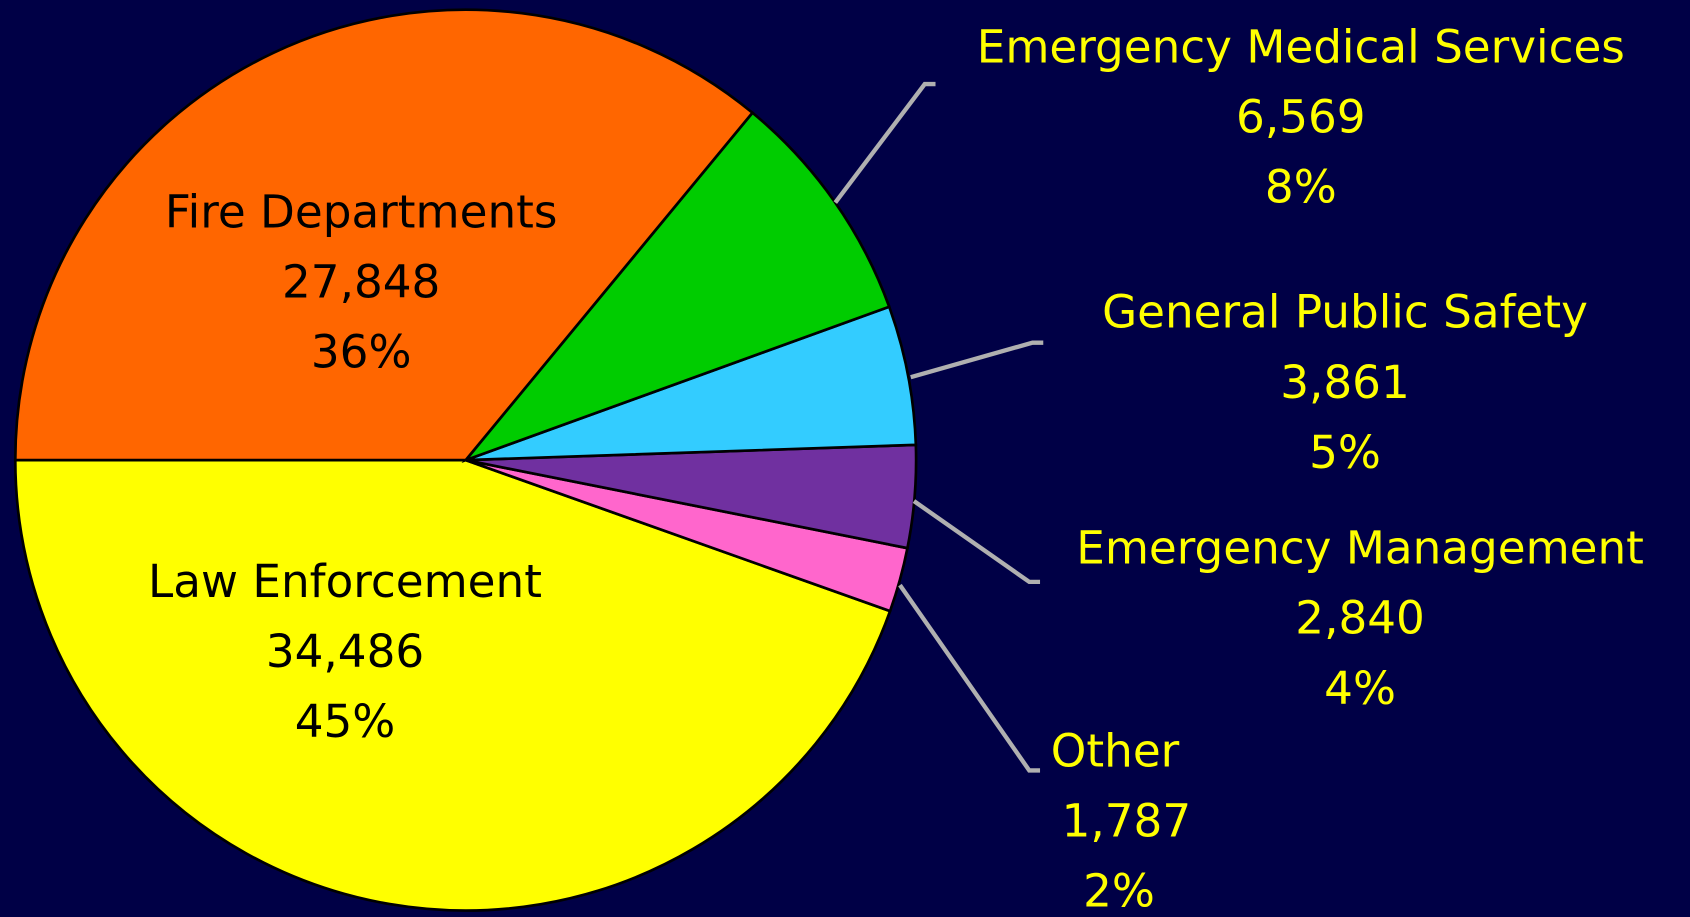  What do you see at coordinates (1127, 820) in the screenshot?
I see `value-label: 1,787` at bounding box center [1127, 820].